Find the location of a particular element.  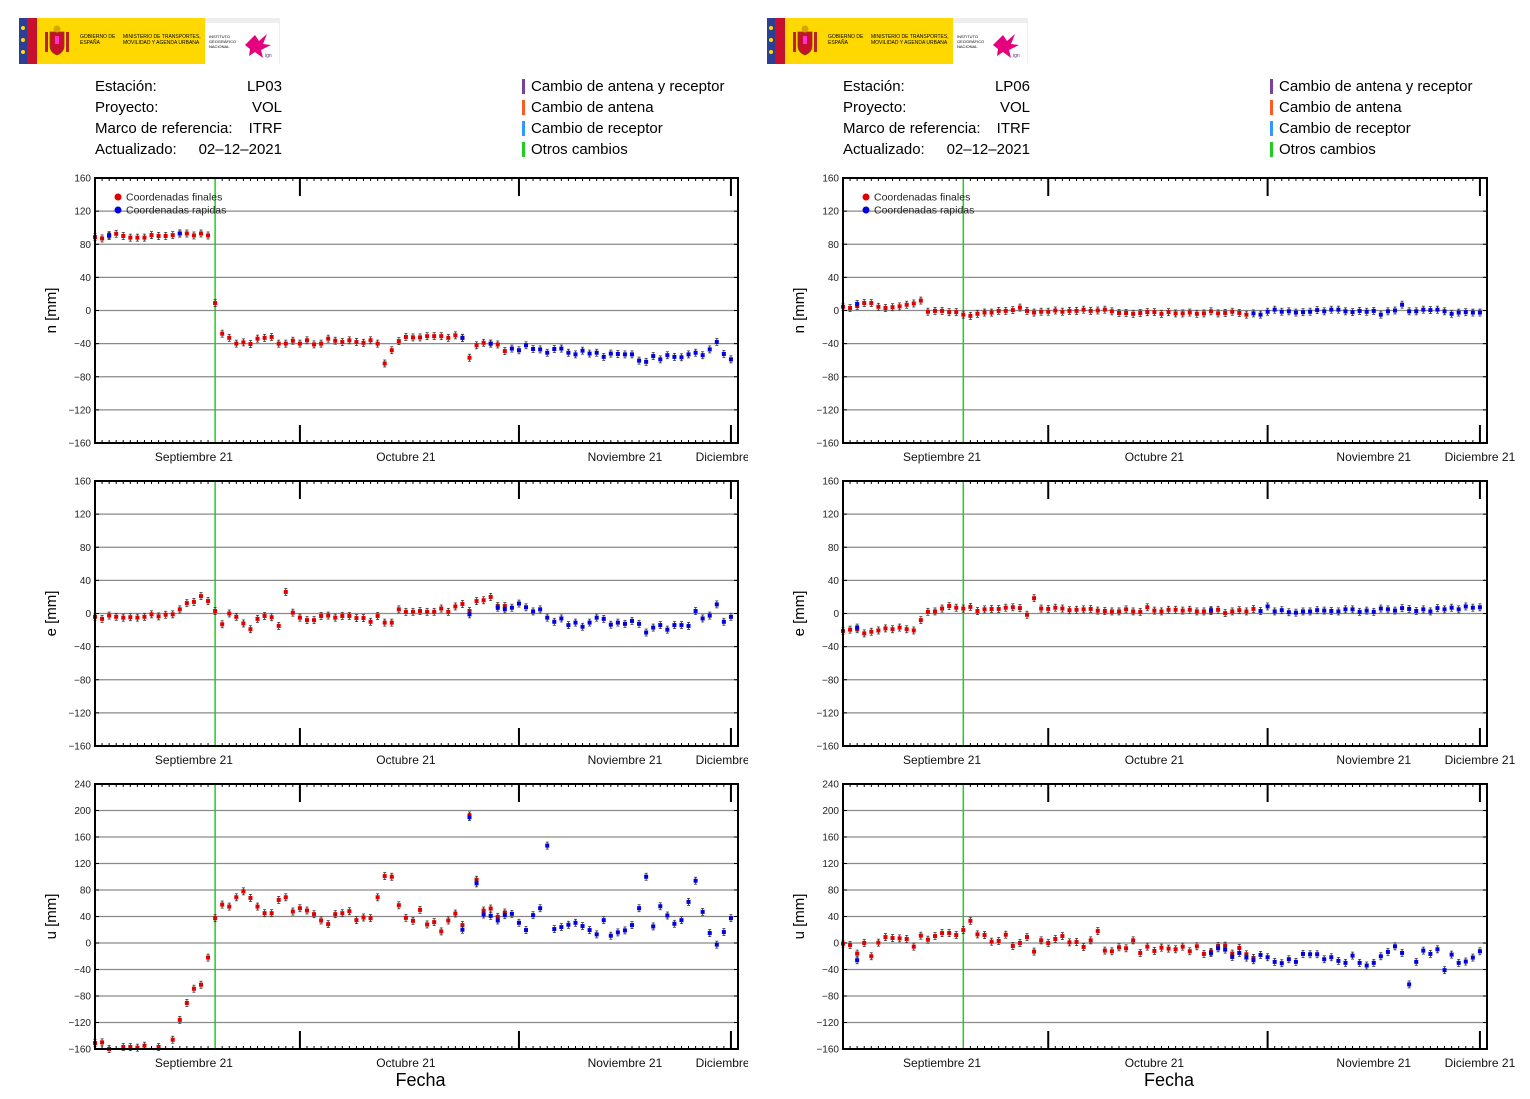

y-tick-label: −80 is located at coordinates (830, 680).